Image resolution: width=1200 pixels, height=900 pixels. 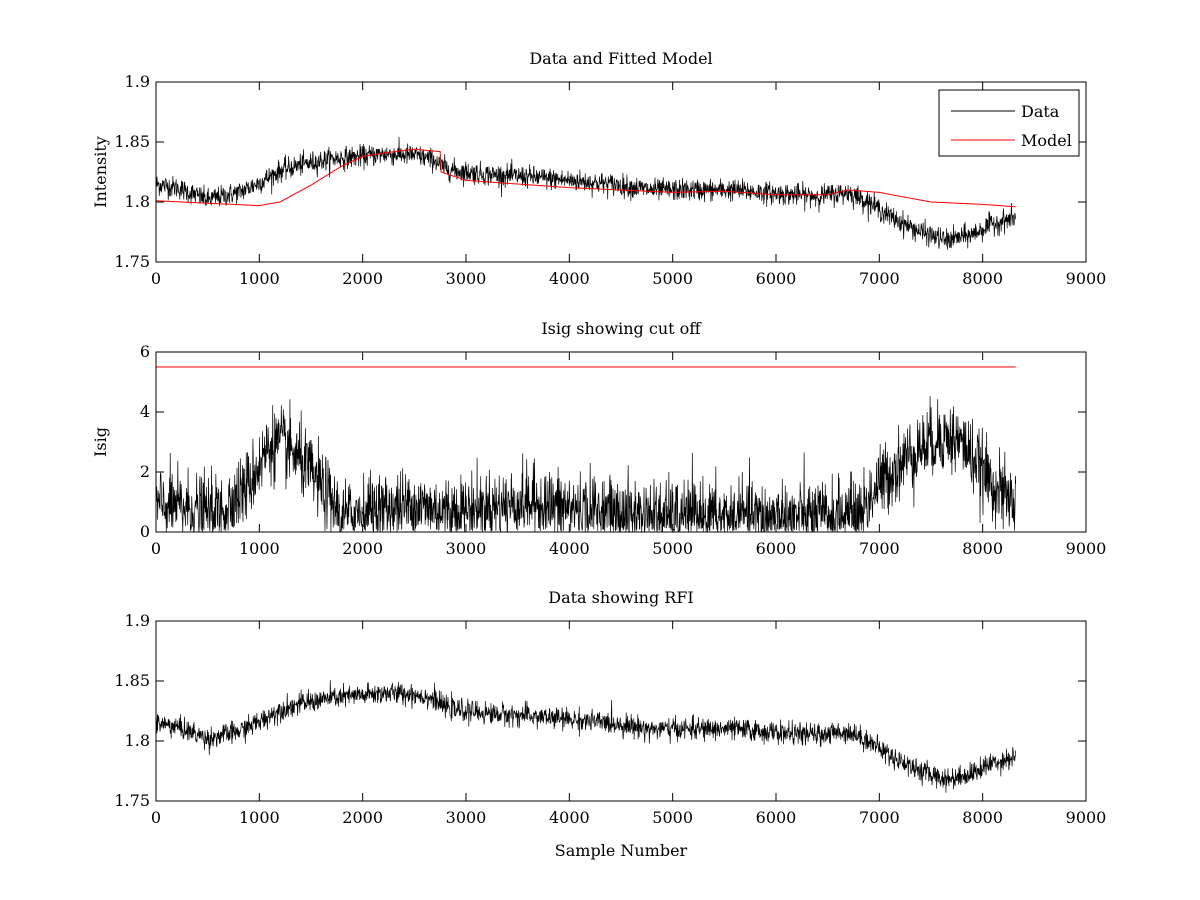 What do you see at coordinates (145, 471) in the screenshot?
I see `y-tick-label: 2` at bounding box center [145, 471].